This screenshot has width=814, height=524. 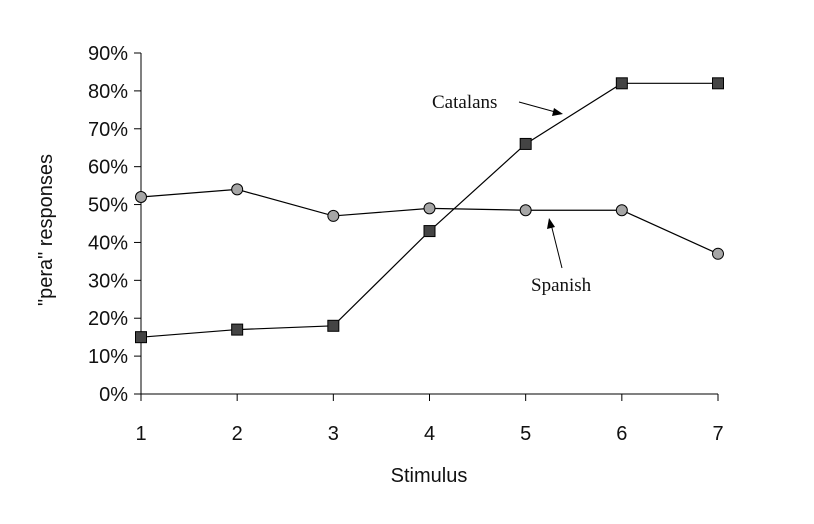 What do you see at coordinates (539, 107) in the screenshot?
I see `annotation-catalans-arrow` at bounding box center [539, 107].